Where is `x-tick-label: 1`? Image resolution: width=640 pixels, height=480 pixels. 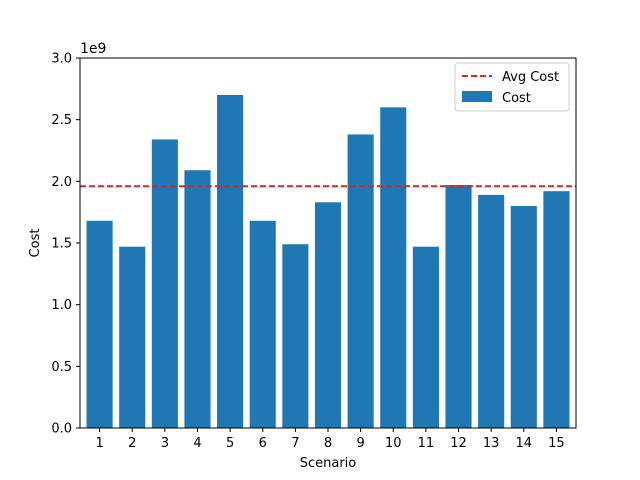 x-tick-label: 1 is located at coordinates (99, 443).